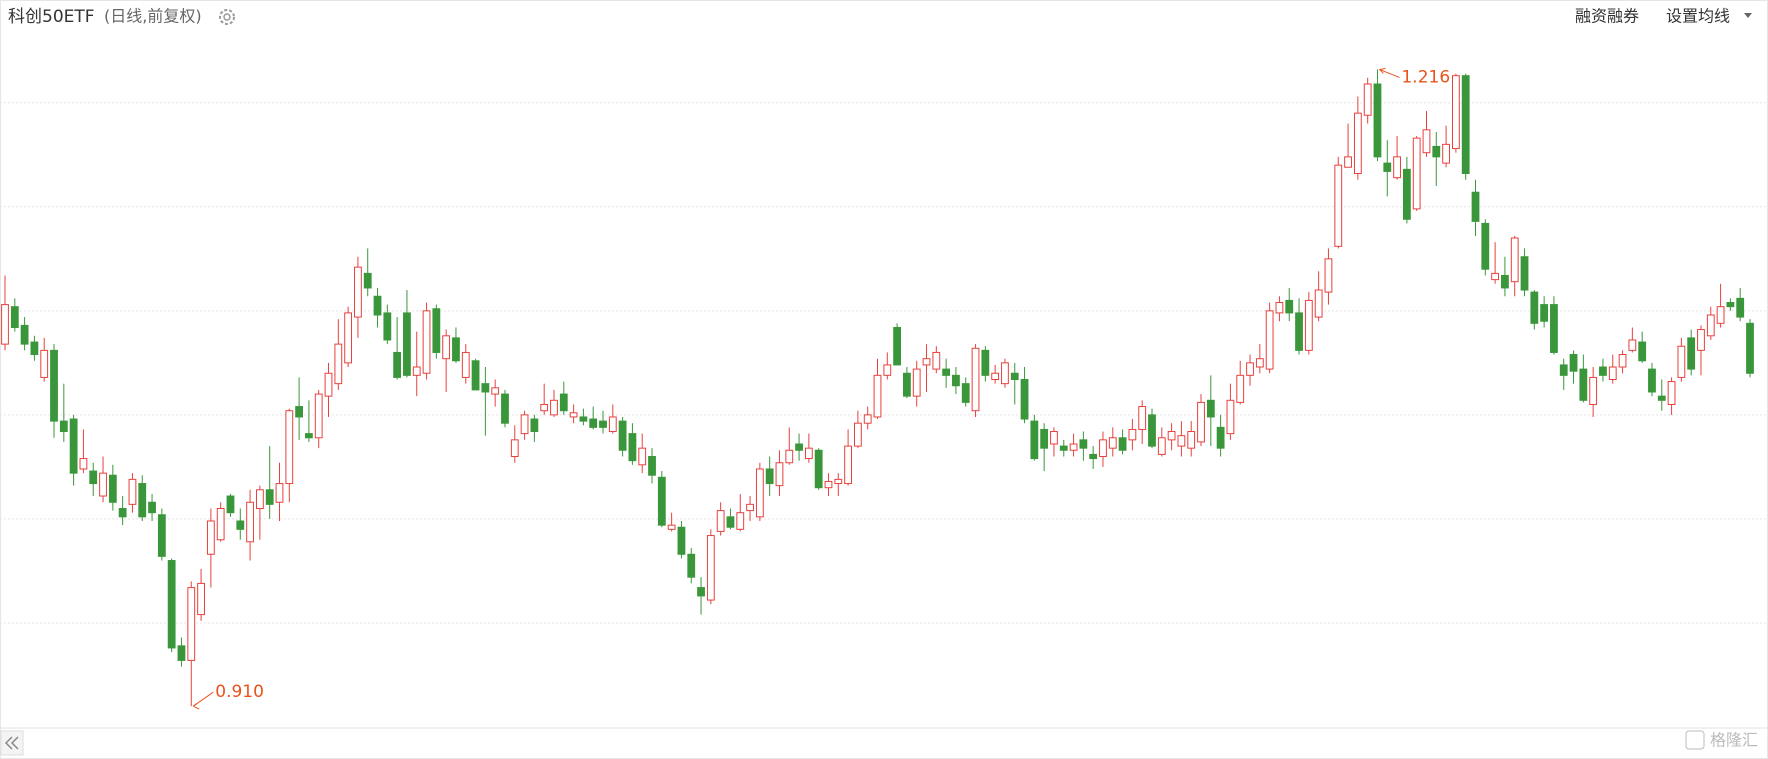 This screenshot has height=759, width=1768. What do you see at coordinates (239, 692) in the screenshot?
I see `annotation-label: 0.910` at bounding box center [239, 692].